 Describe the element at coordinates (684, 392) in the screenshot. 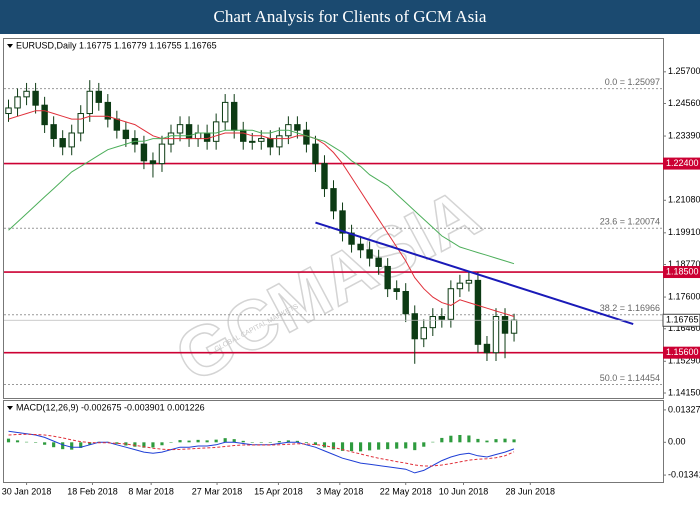

I see `y-tick-label: 1.14150` at that location.